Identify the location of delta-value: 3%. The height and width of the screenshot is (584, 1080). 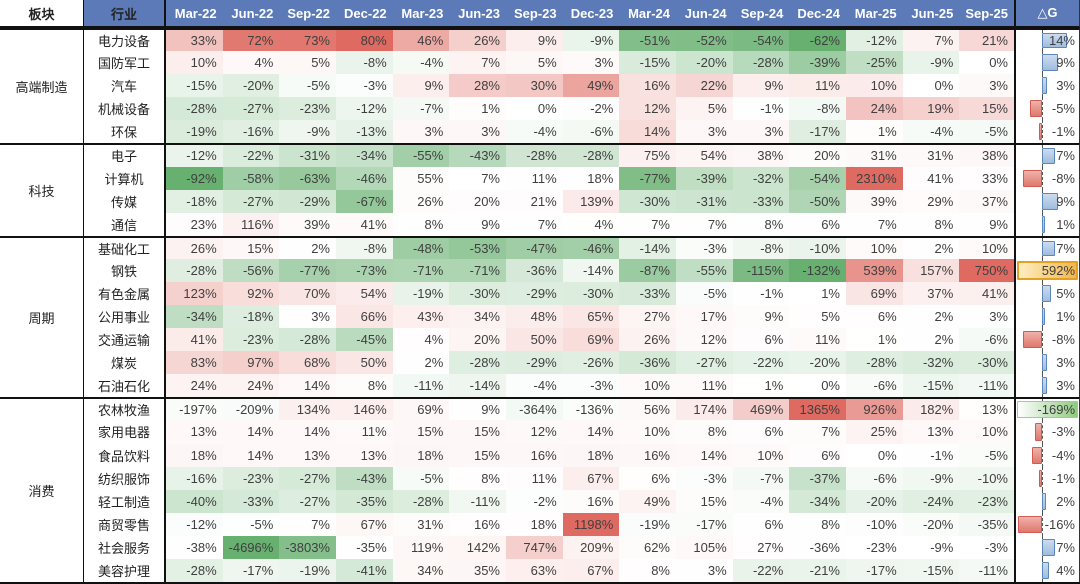
(1065, 86).